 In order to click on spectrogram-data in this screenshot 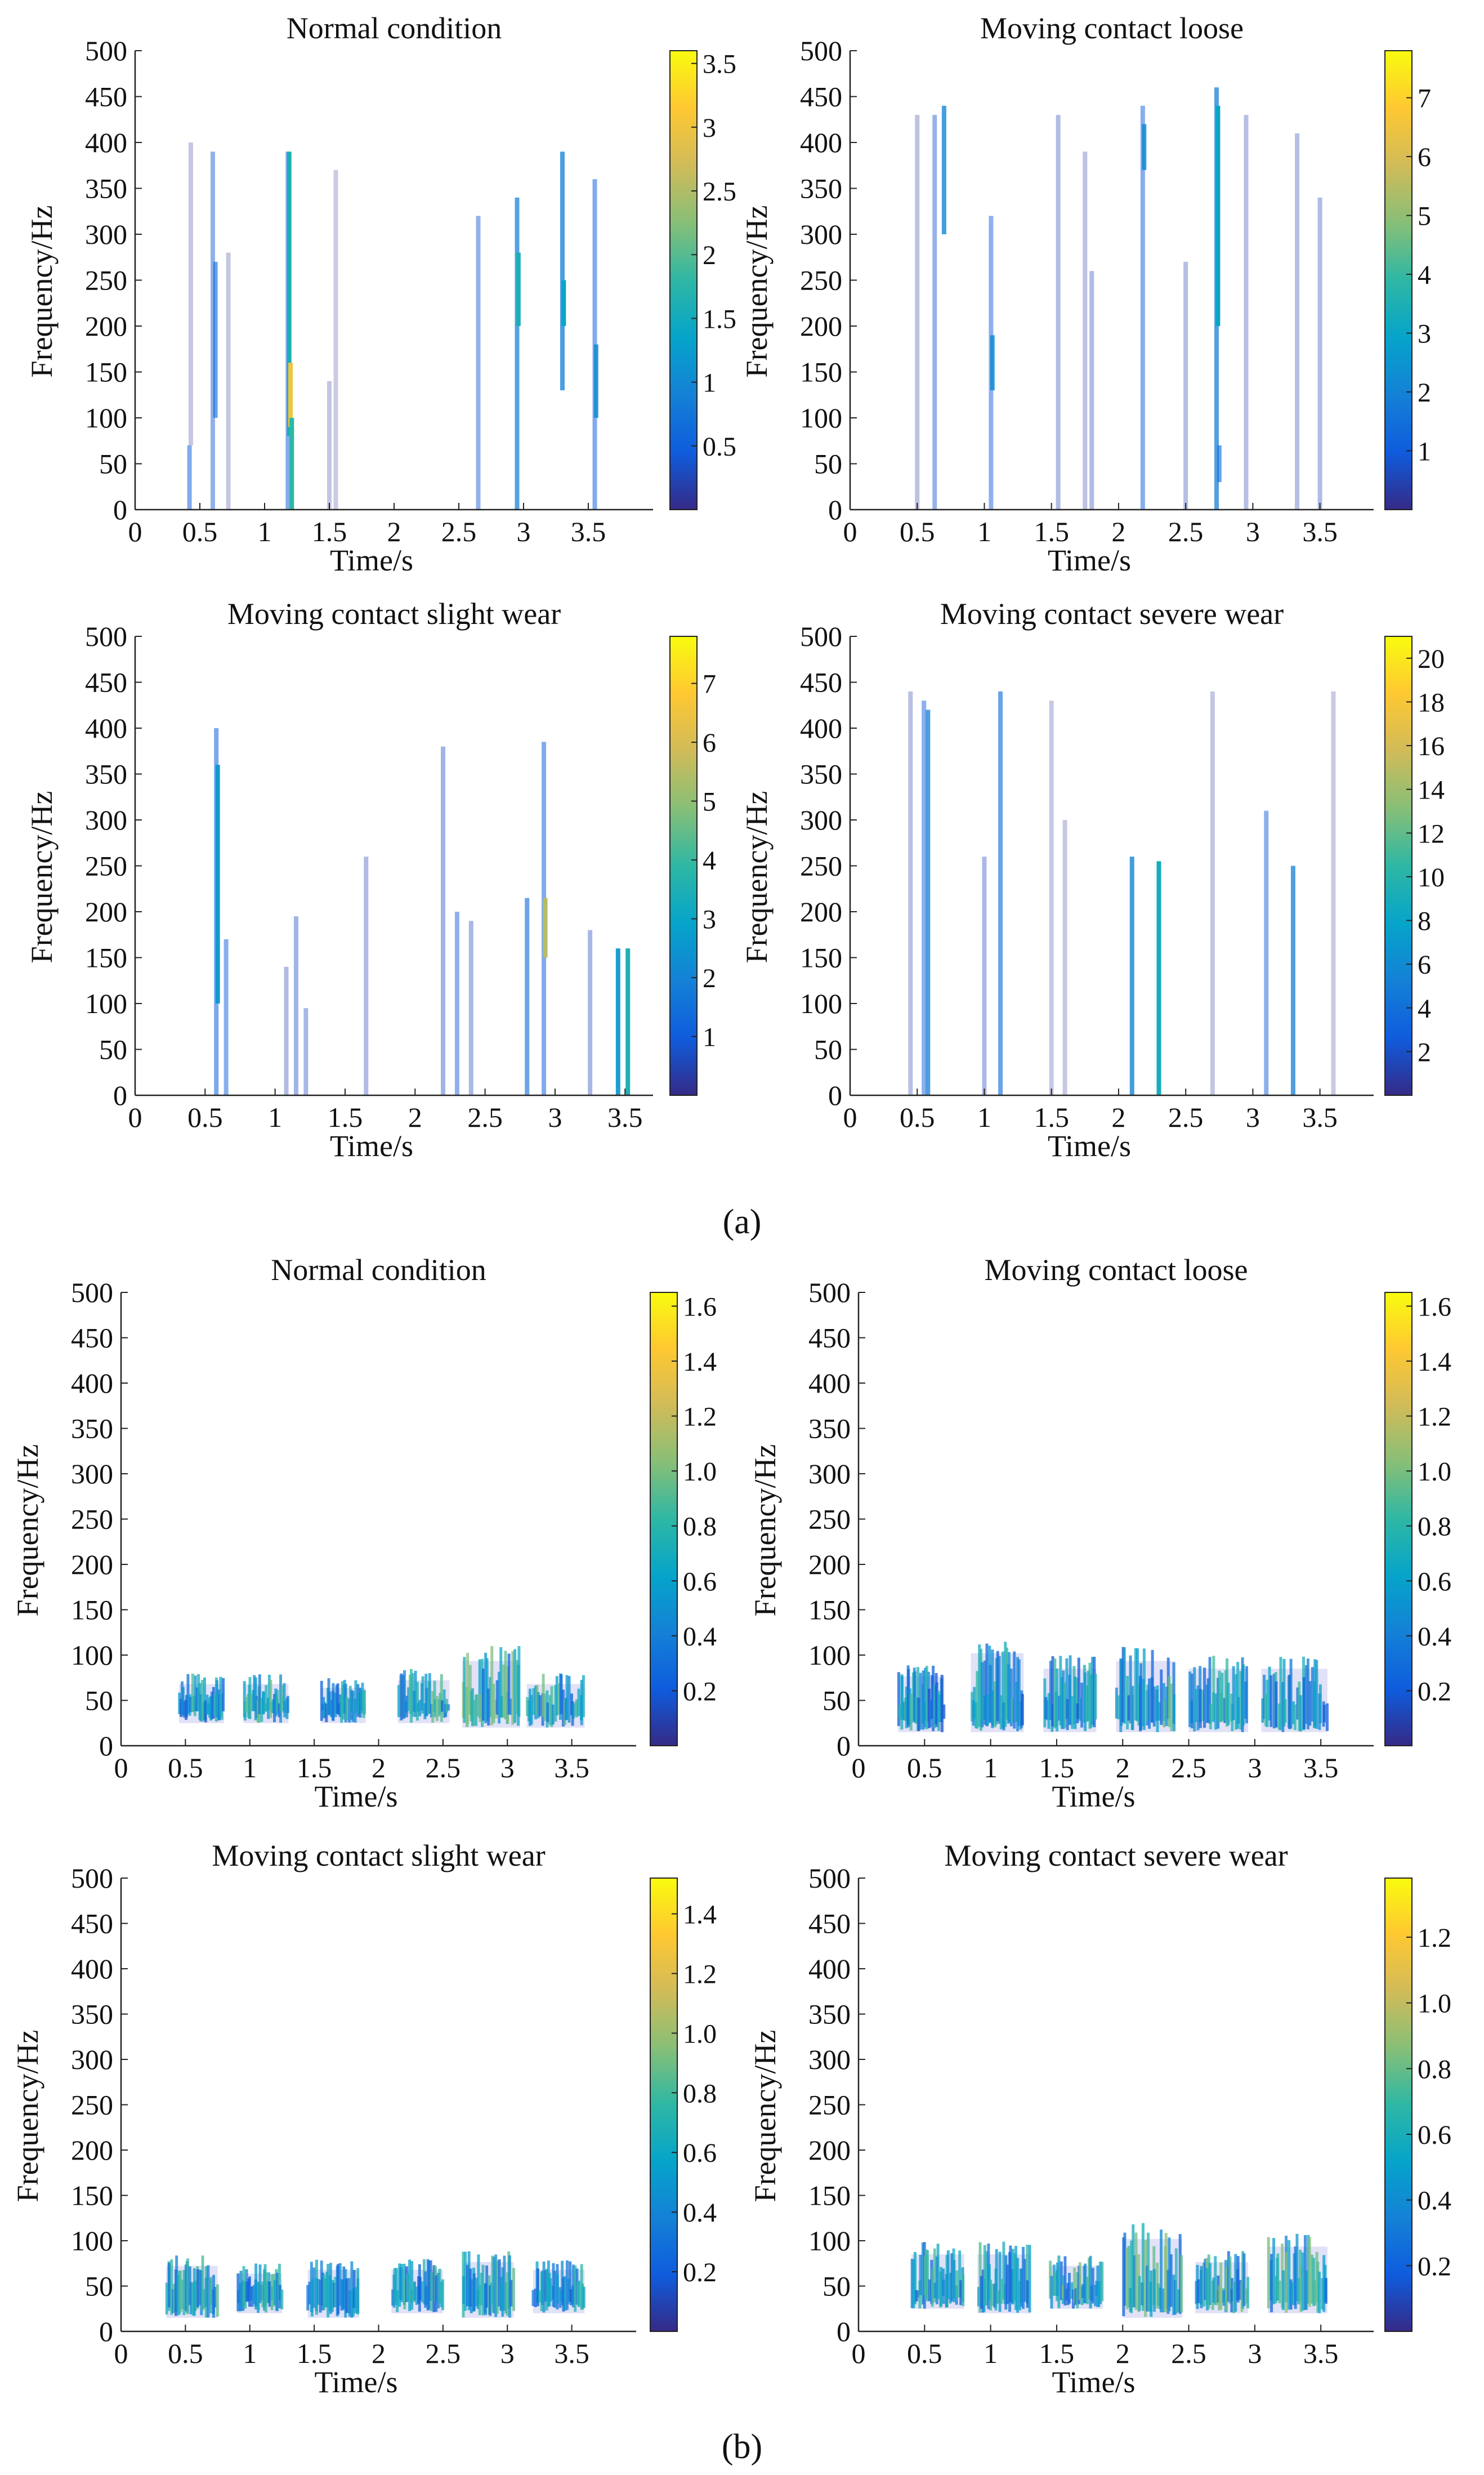, I will do `click(393, 326)`.